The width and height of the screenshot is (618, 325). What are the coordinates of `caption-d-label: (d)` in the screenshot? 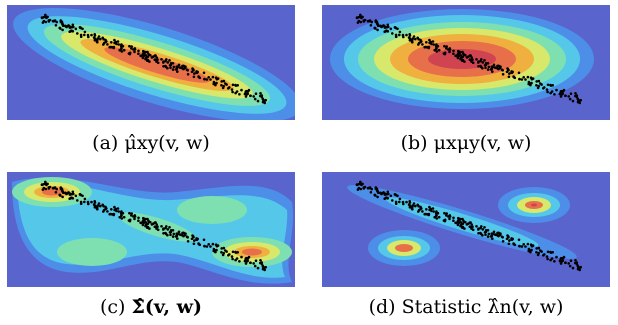 It's located at (382, 307).